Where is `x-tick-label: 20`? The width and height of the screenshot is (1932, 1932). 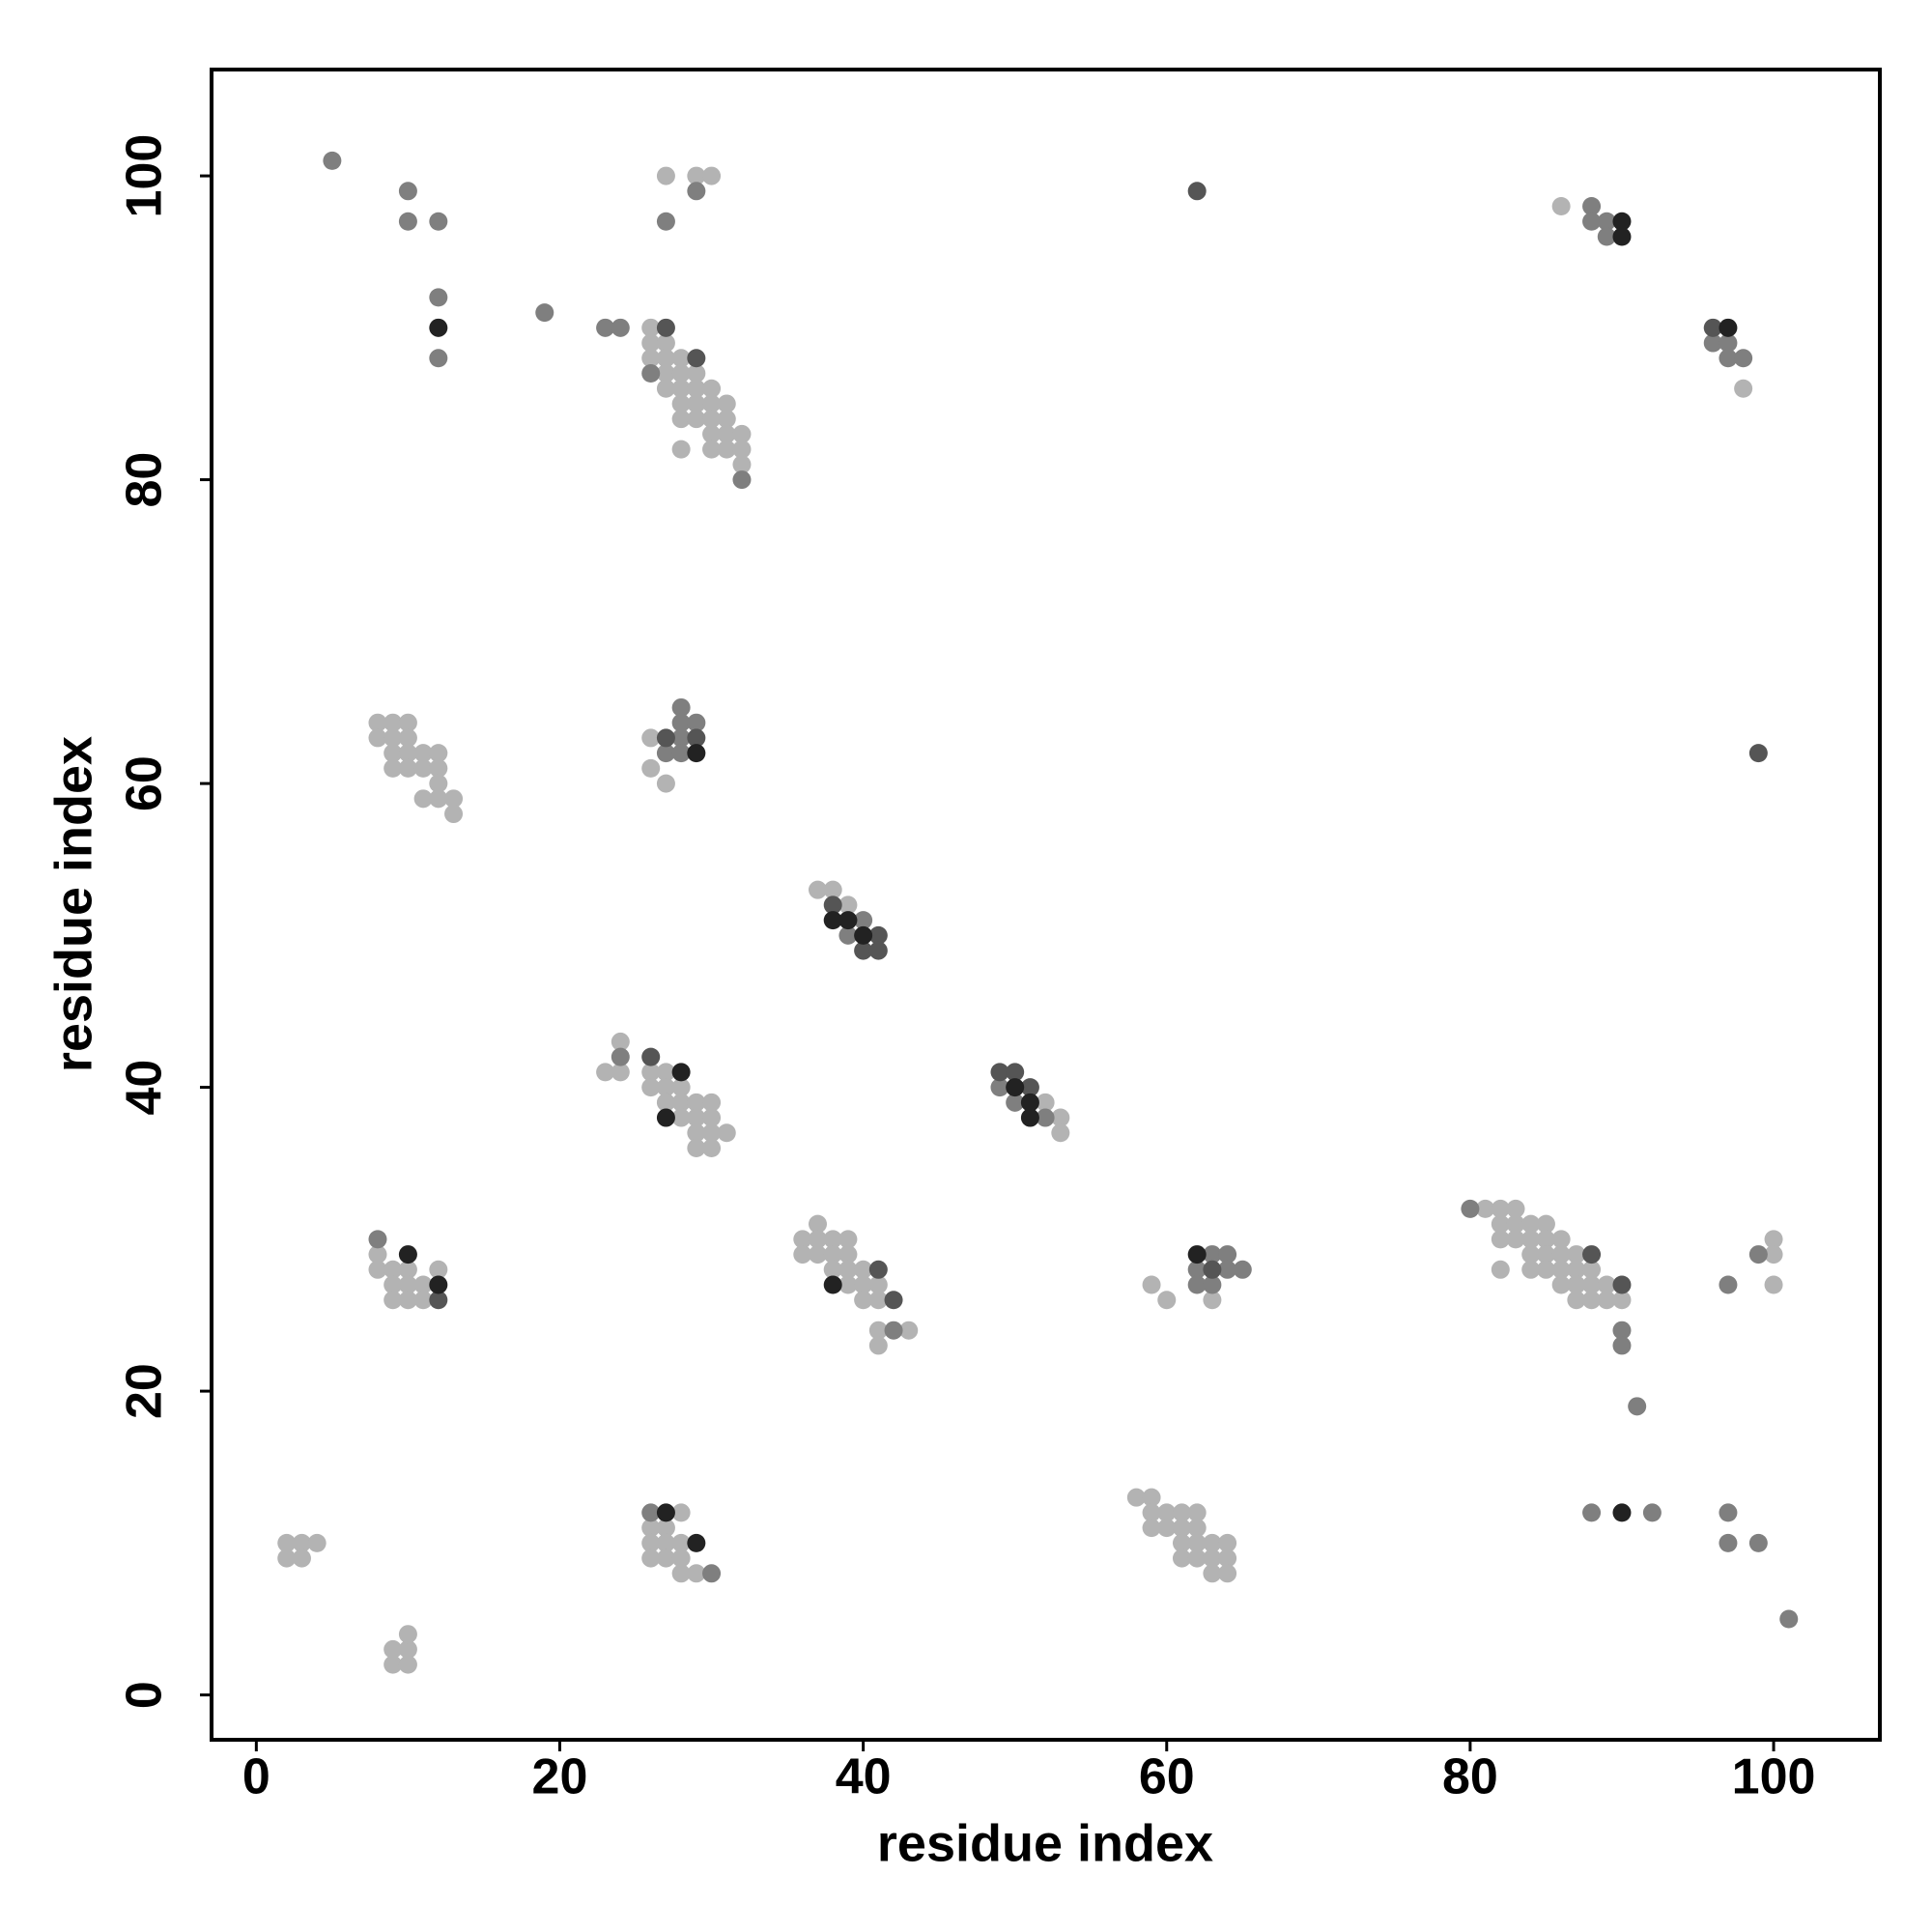
x-tick-label: 20 is located at coordinates (560, 1777).